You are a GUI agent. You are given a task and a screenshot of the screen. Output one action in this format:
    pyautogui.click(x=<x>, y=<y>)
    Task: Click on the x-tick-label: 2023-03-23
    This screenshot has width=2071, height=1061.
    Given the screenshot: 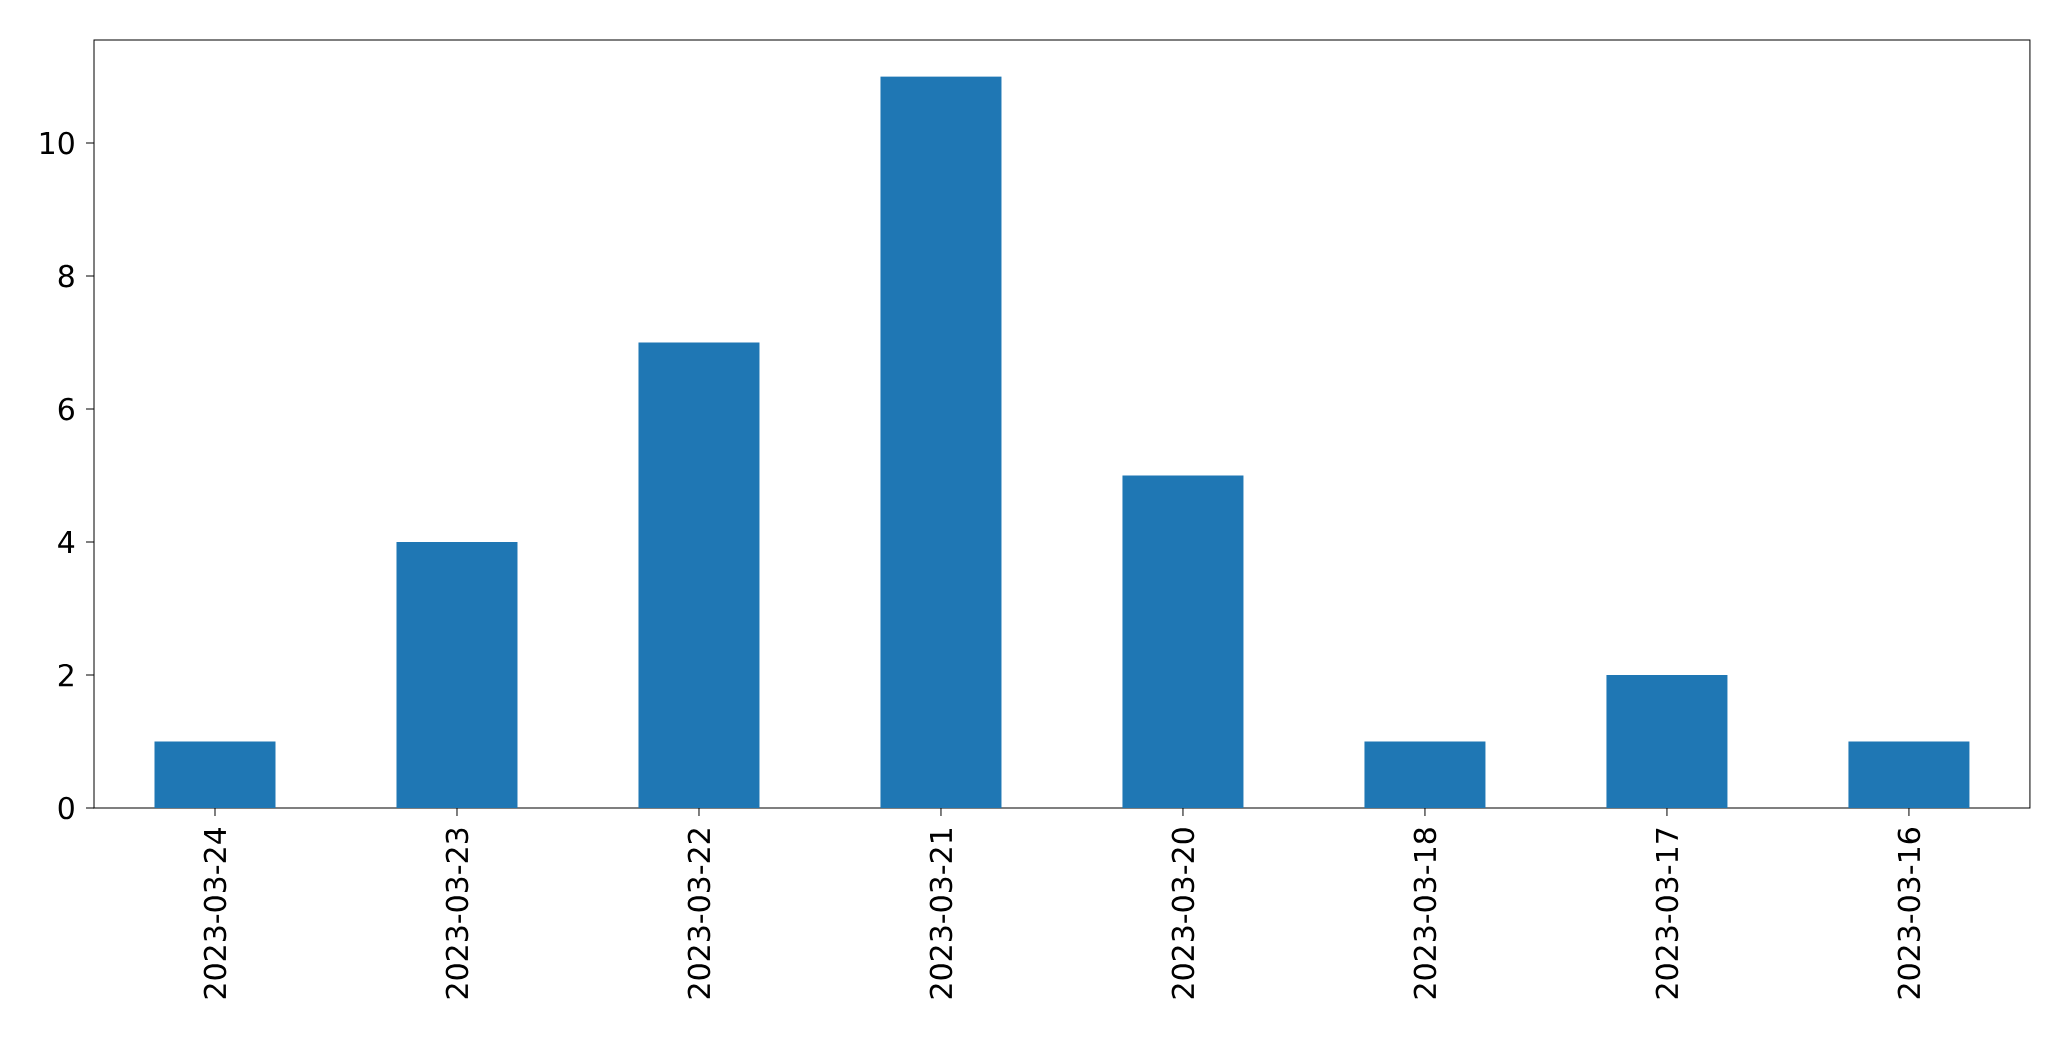 What is the action you would take?
    pyautogui.click(x=457, y=913)
    